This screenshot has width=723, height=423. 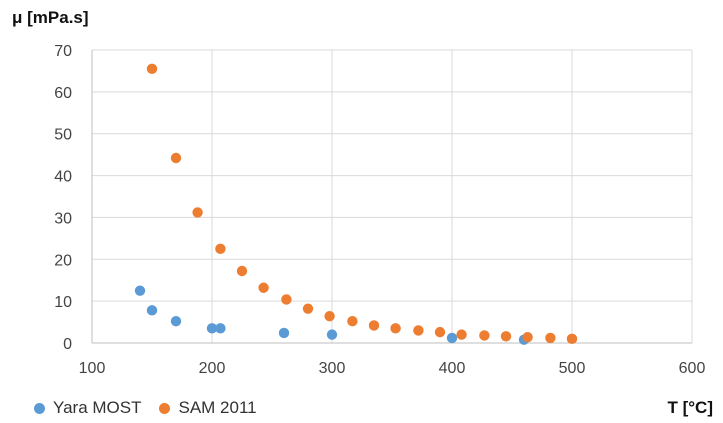 I want to click on x-tick-label: 500, so click(x=572, y=368).